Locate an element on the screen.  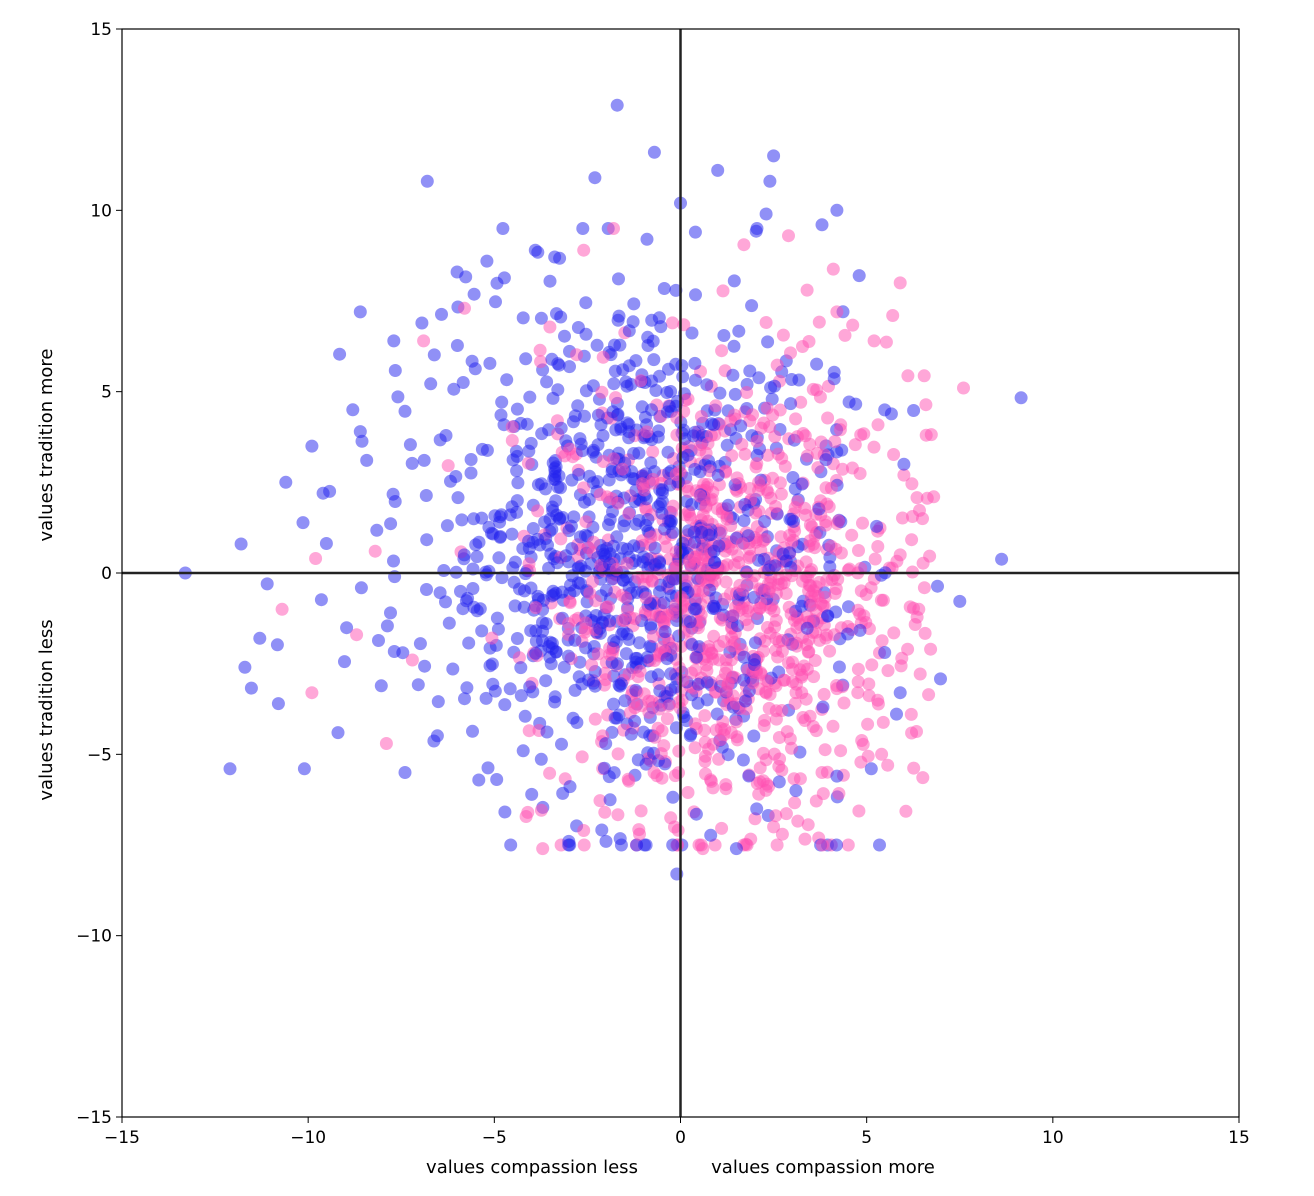
y-tick-label: −5 is located at coordinates (99, 755).